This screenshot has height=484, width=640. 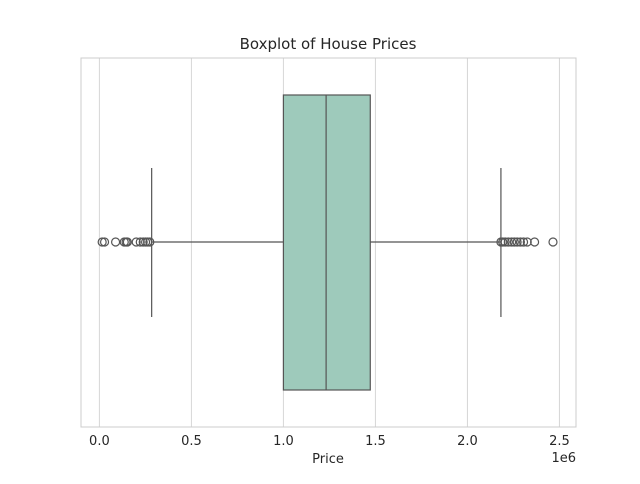 What do you see at coordinates (99, 441) in the screenshot?
I see `x-tick-label: 0.0` at bounding box center [99, 441].